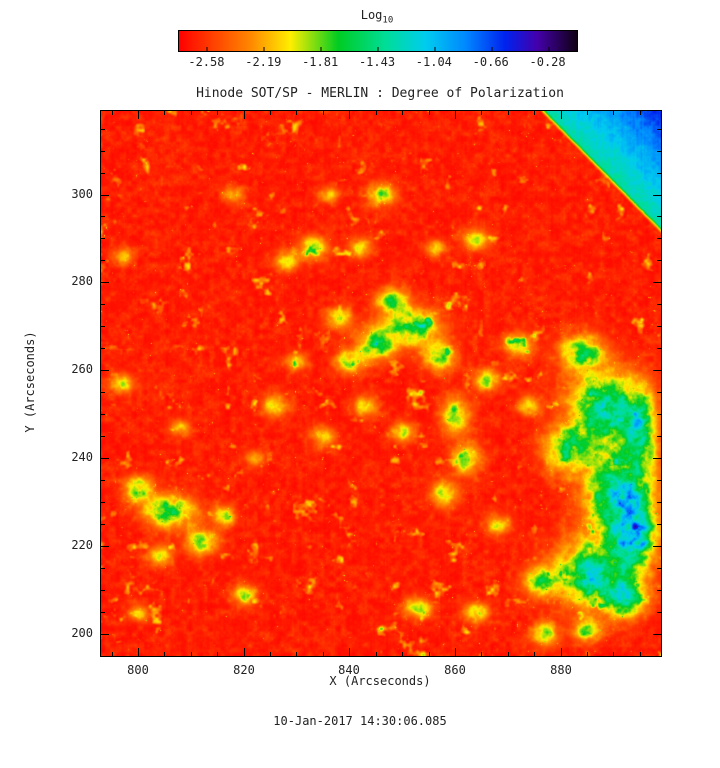 Image resolution: width=720 pixels, height=768 pixels. I want to click on x-tick-label: 800, so click(138, 670).